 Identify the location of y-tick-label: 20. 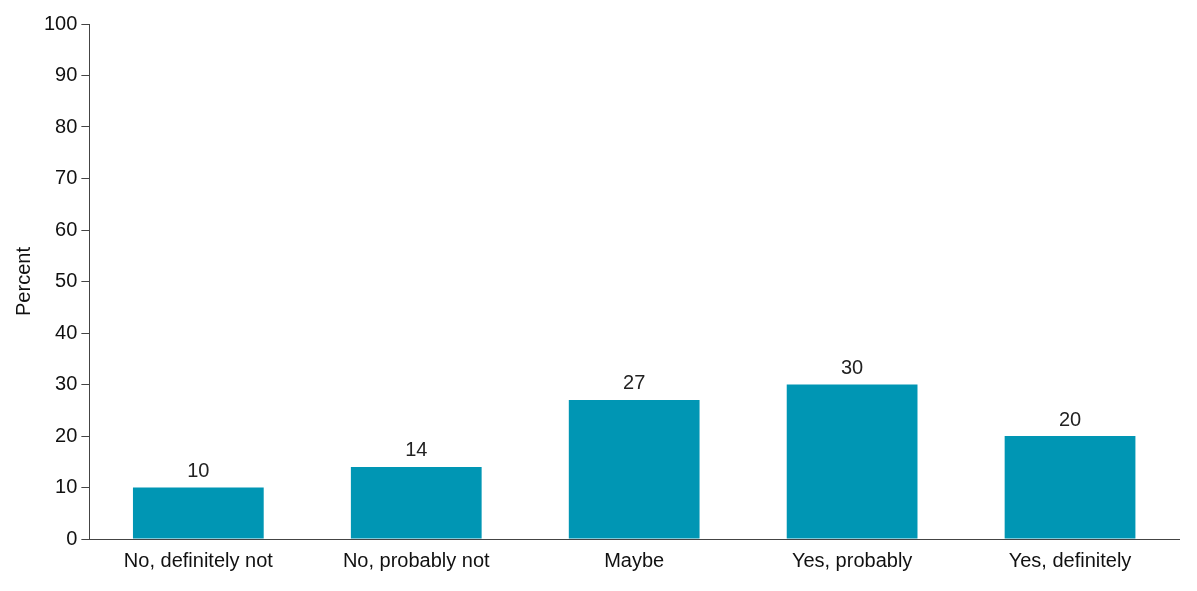
(66, 434).